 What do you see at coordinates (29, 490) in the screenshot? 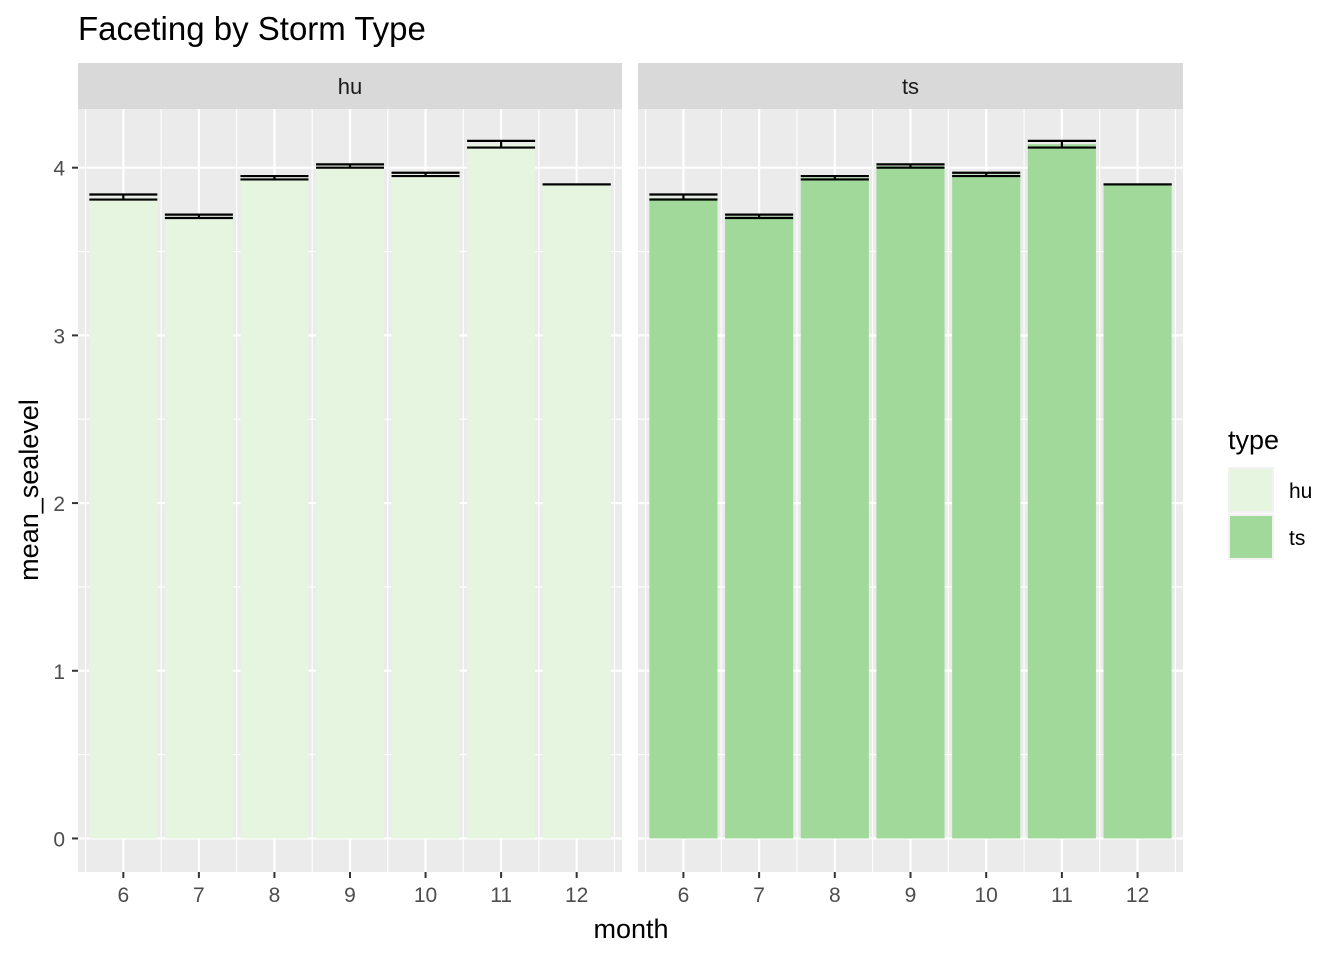
I see `y-axis-title: mean_sealevel` at bounding box center [29, 490].